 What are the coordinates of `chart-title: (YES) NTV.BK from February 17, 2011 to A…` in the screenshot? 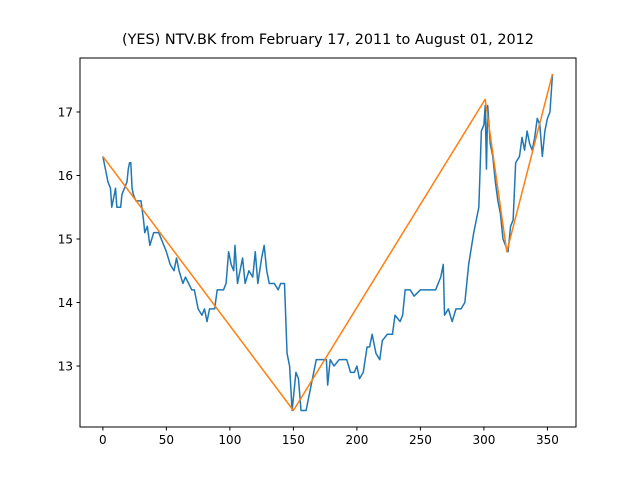 It's located at (328, 40).